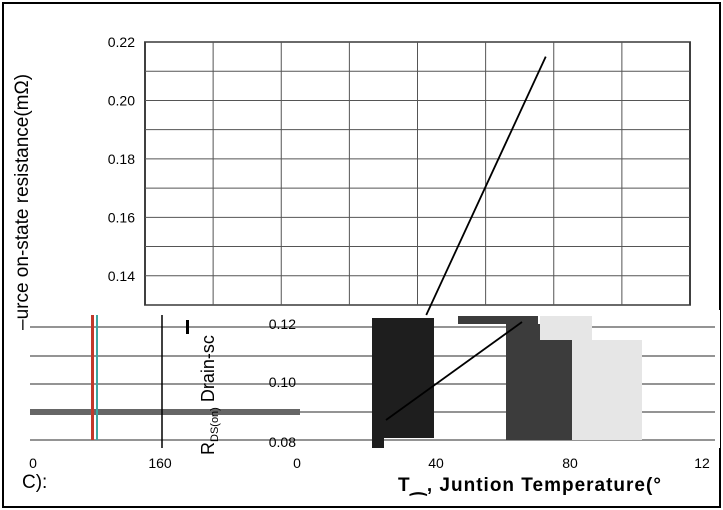 This screenshot has height=510, width=723. I want to click on inset-y-axis-title: RDS(on) Drain-sc, so click(208, 385).